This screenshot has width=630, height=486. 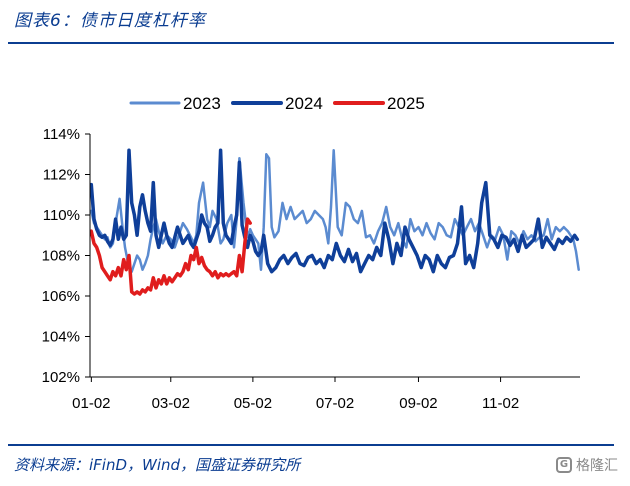 I want to click on y-tick-label: 108%, so click(x=61, y=256).